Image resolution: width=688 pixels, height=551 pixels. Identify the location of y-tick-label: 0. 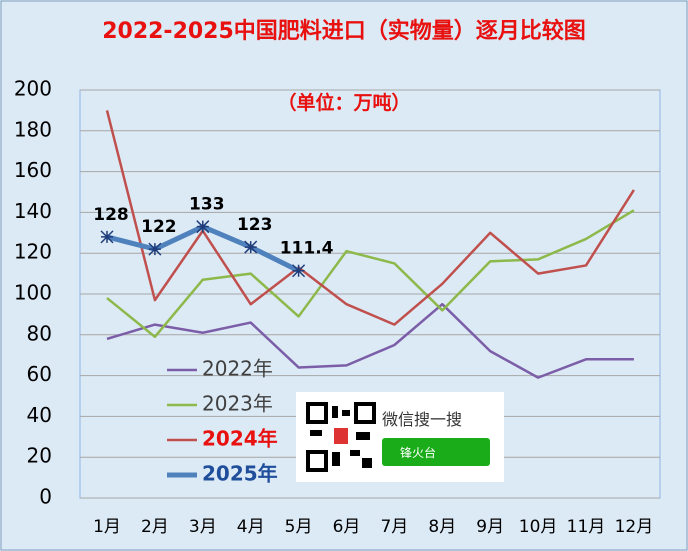
(45, 497).